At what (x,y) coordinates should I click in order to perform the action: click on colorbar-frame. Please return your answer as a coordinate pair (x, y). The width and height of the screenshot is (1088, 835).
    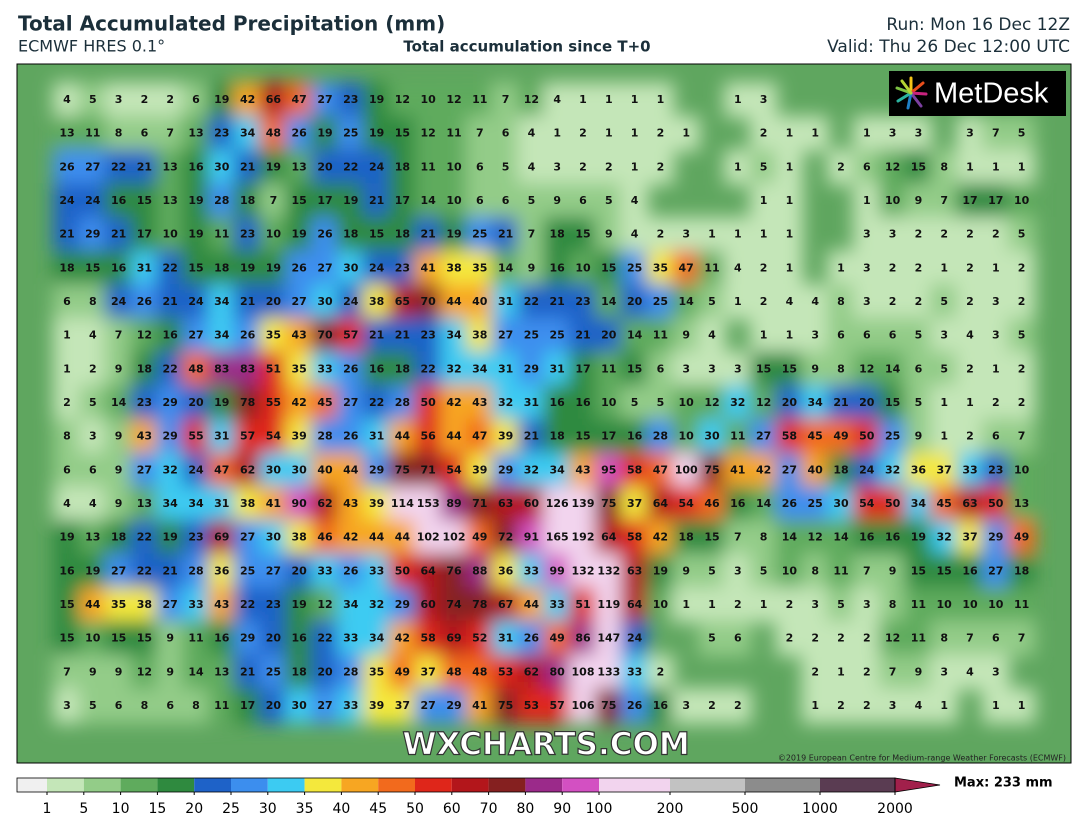
    Looking at the image, I should click on (456, 785).